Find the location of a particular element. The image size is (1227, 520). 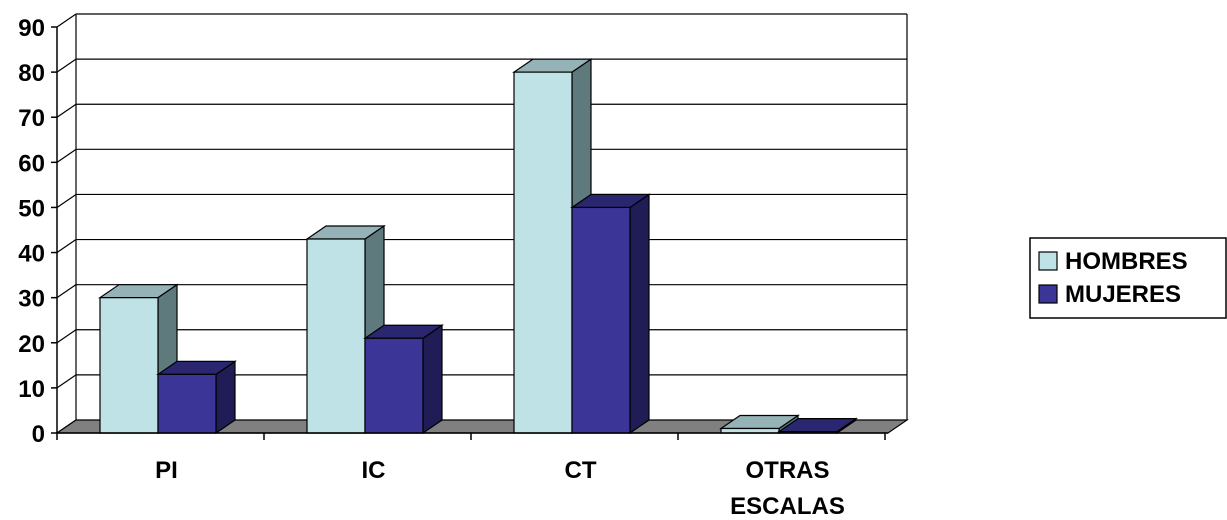

y-tick-label: 90 is located at coordinates (31, 28).